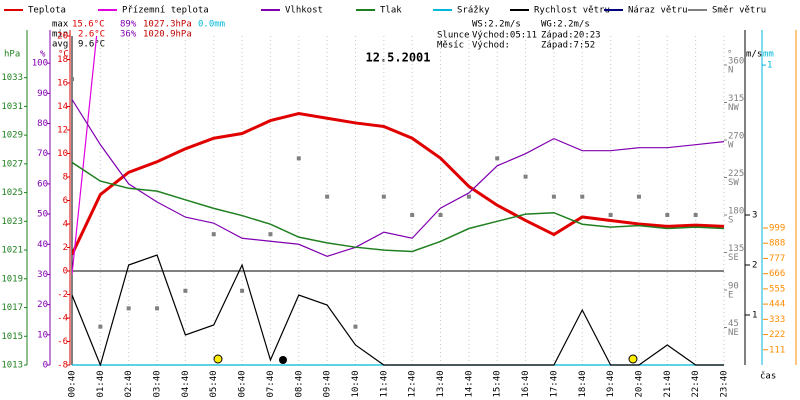 This screenshot has height=400, width=800. I want to click on stat-label: min, so click(60, 35).